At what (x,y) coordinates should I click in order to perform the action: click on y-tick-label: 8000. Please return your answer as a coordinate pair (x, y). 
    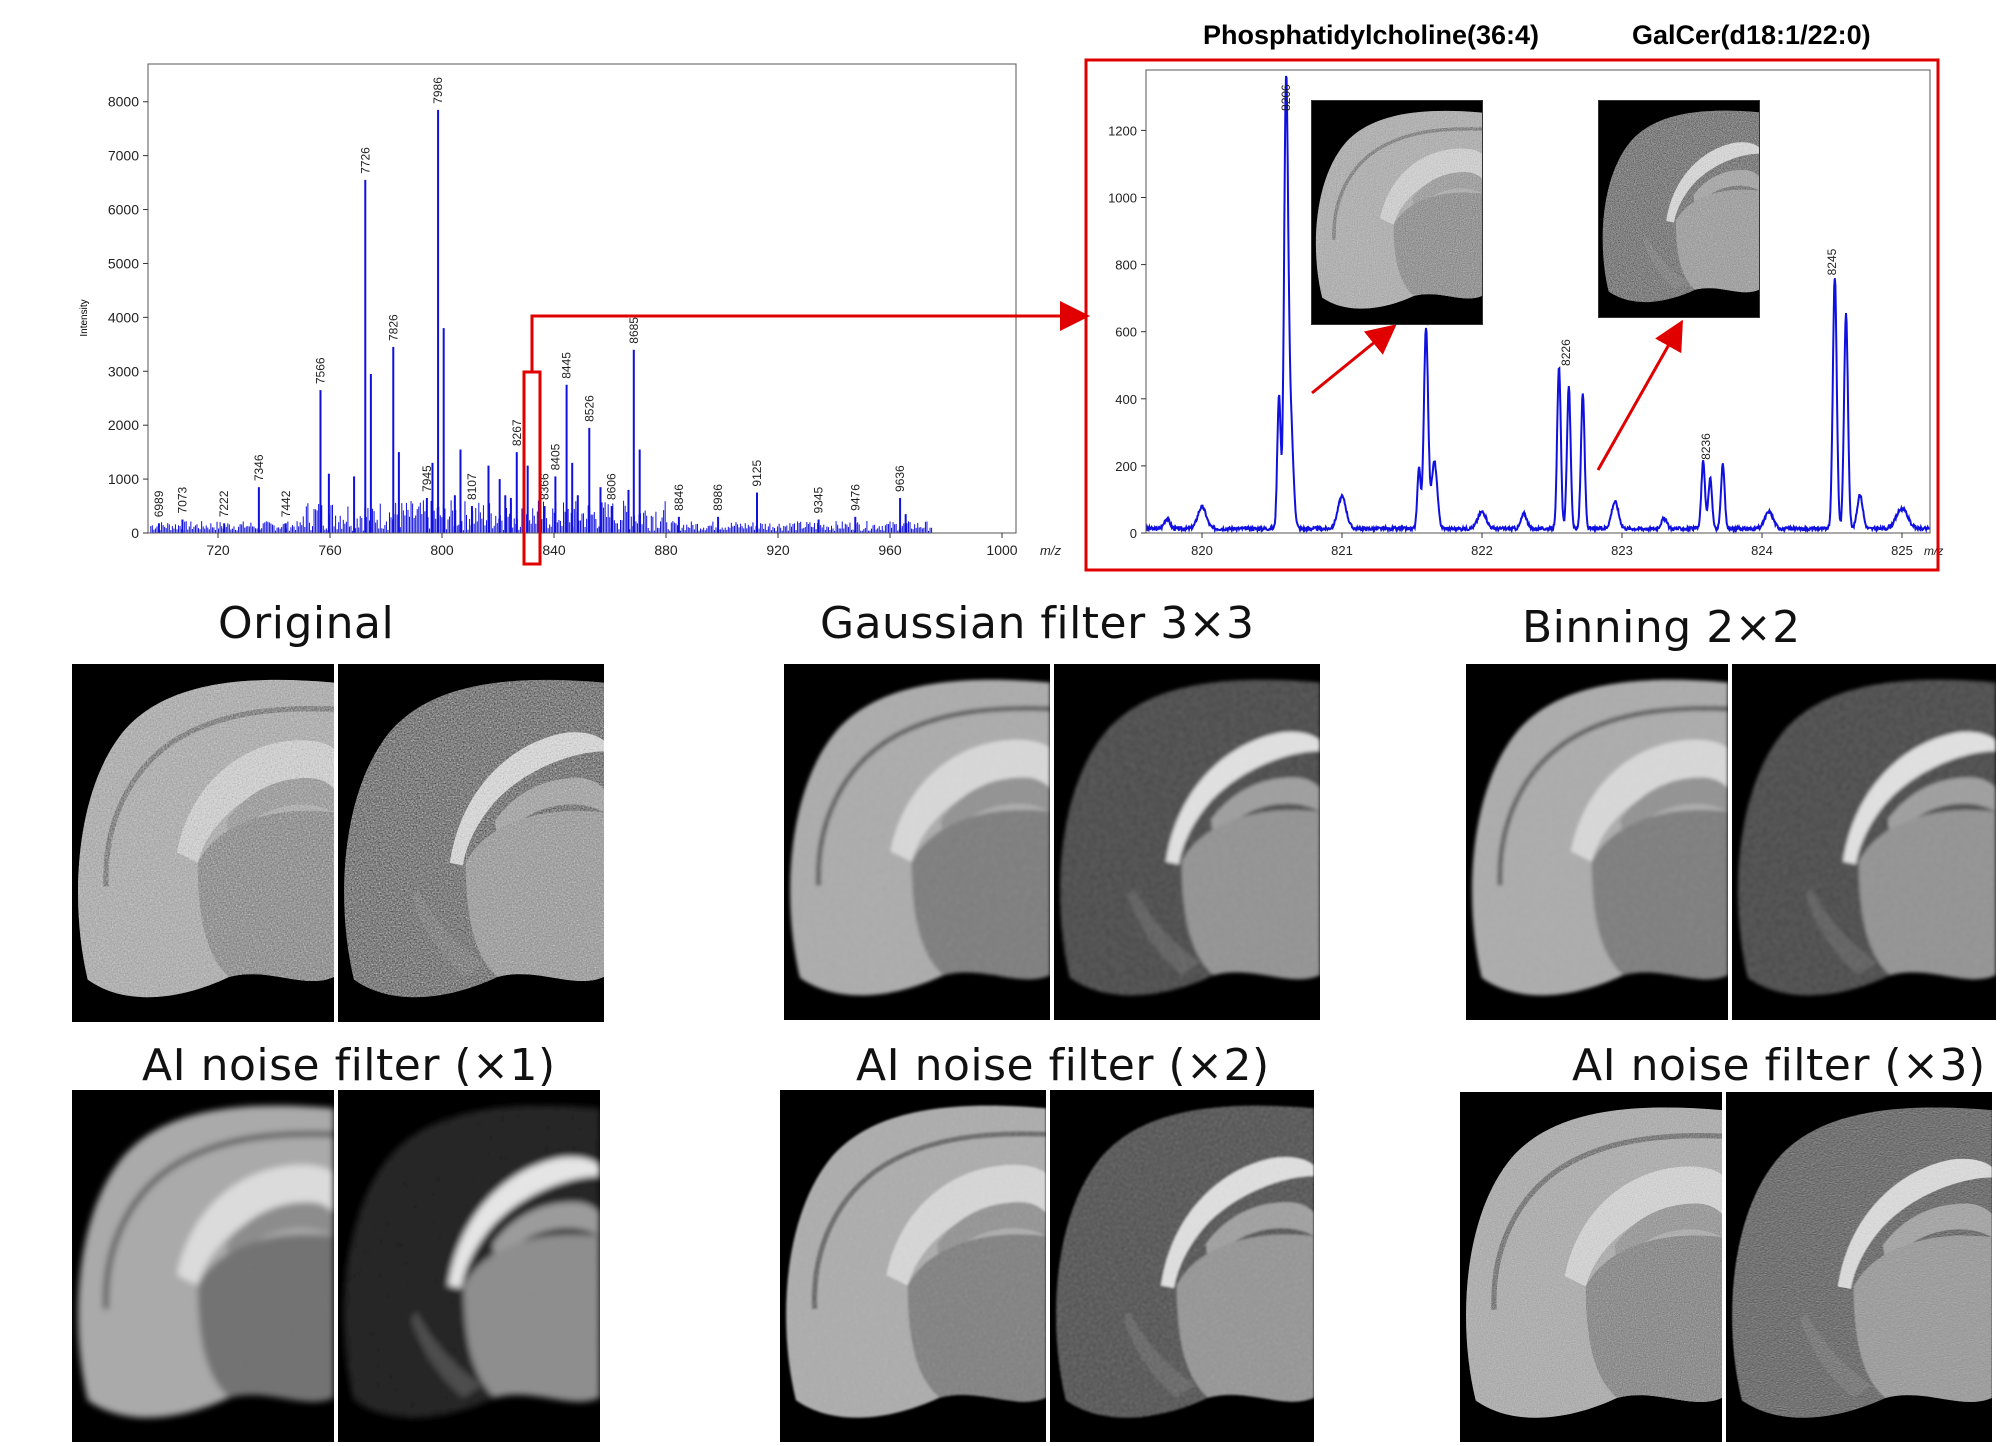
    Looking at the image, I should click on (123, 102).